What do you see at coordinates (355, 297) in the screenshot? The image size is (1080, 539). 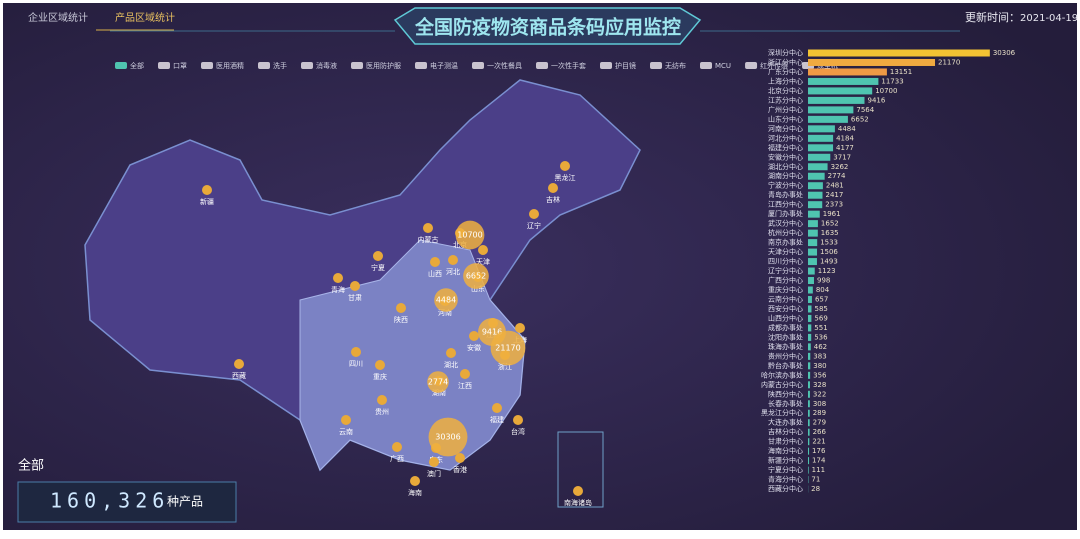 I see `province-label: 甘肃` at bounding box center [355, 297].